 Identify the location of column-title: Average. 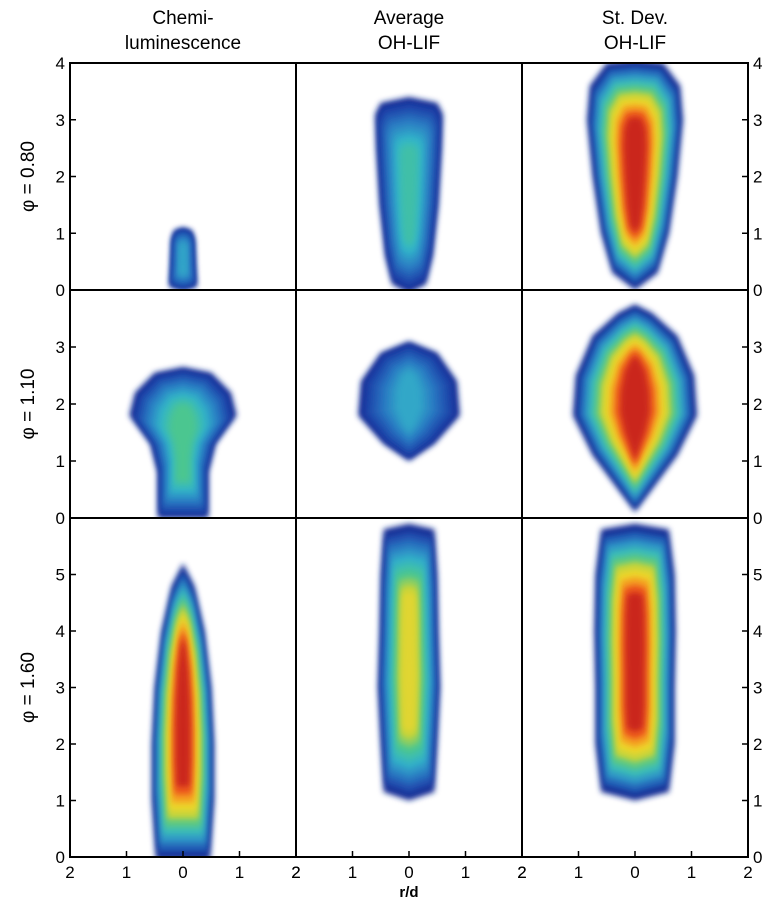
(409, 18).